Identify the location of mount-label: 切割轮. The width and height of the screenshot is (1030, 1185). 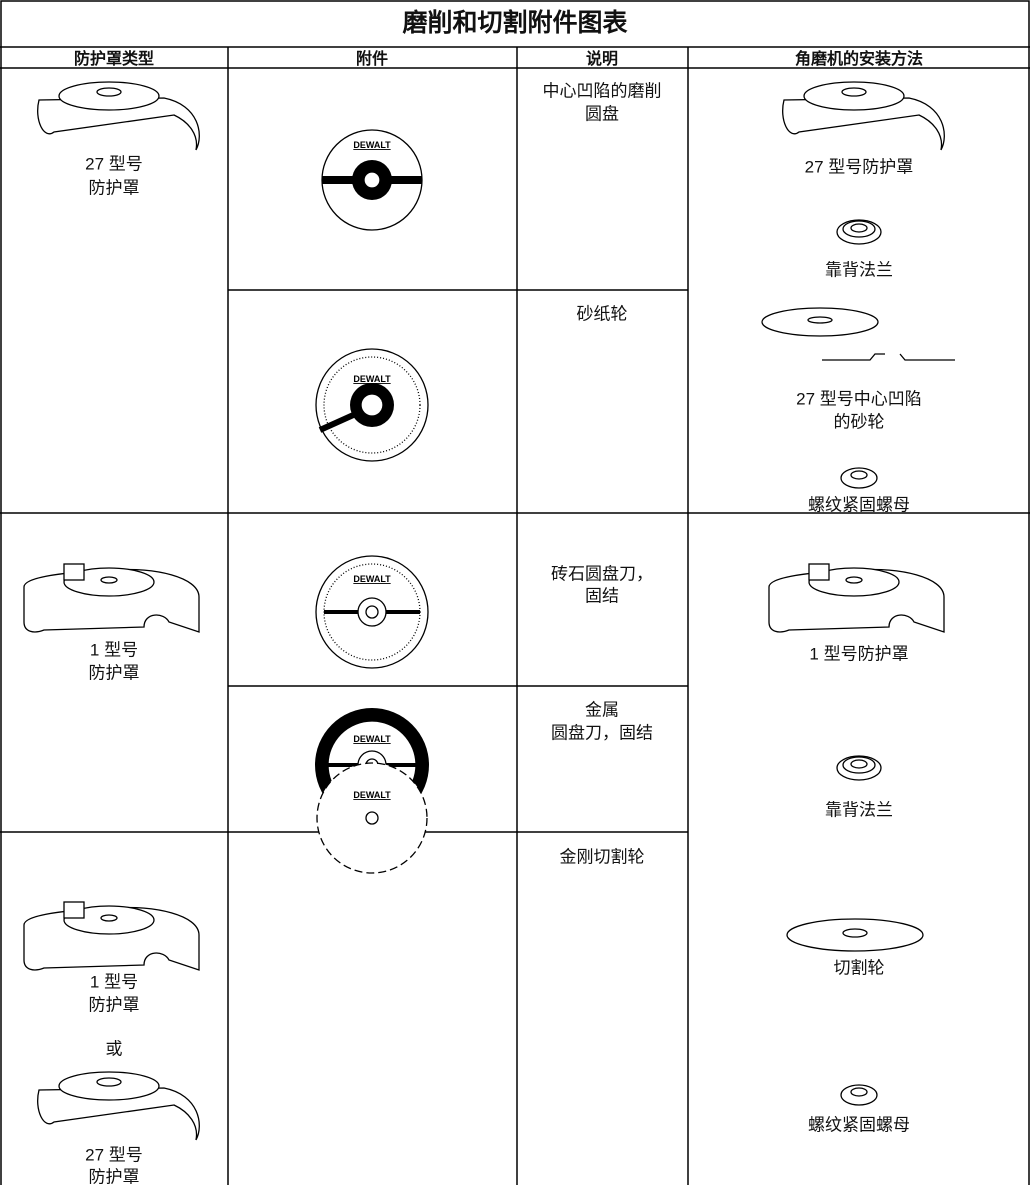
(859, 968).